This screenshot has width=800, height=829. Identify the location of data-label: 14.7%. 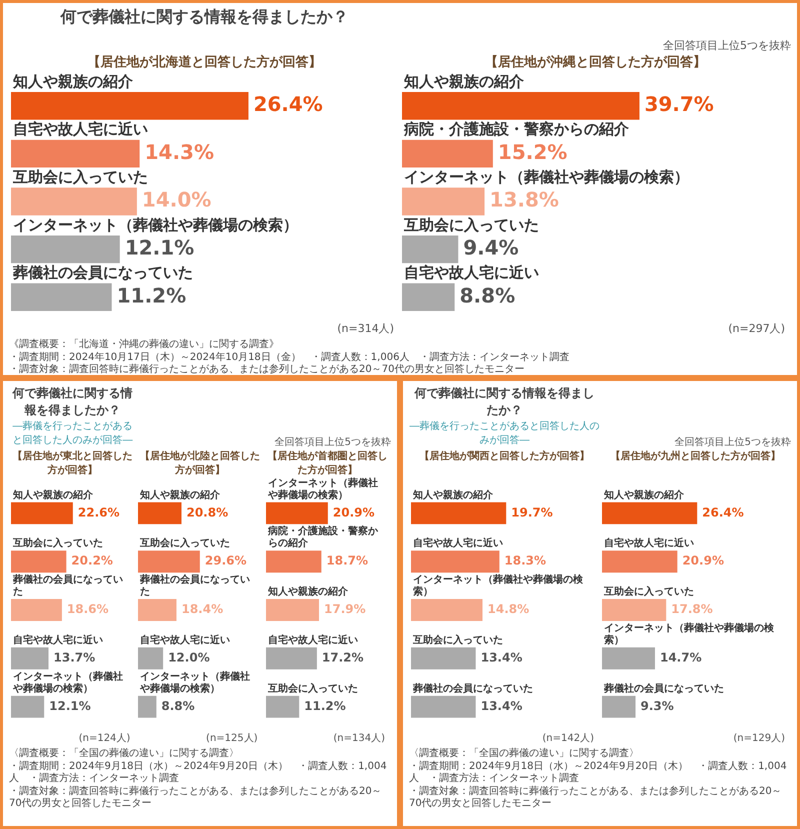
(681, 657).